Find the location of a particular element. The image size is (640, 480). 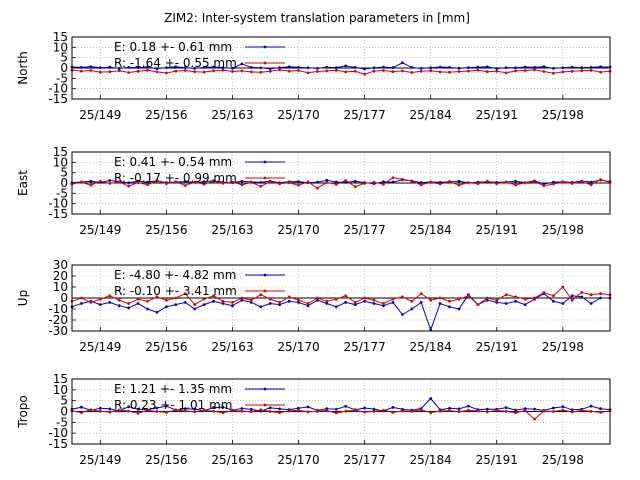

legend-label: E: -4.80 +- 4.82 mm is located at coordinates (175, 275).